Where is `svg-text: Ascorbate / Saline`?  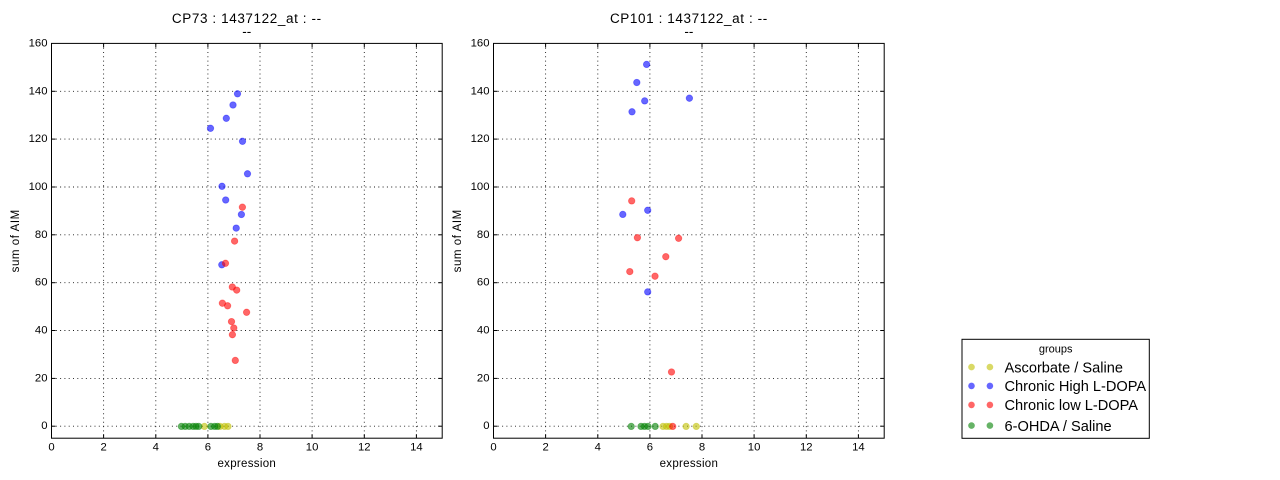 svg-text: Ascorbate / Saline is located at coordinates (1064, 368).